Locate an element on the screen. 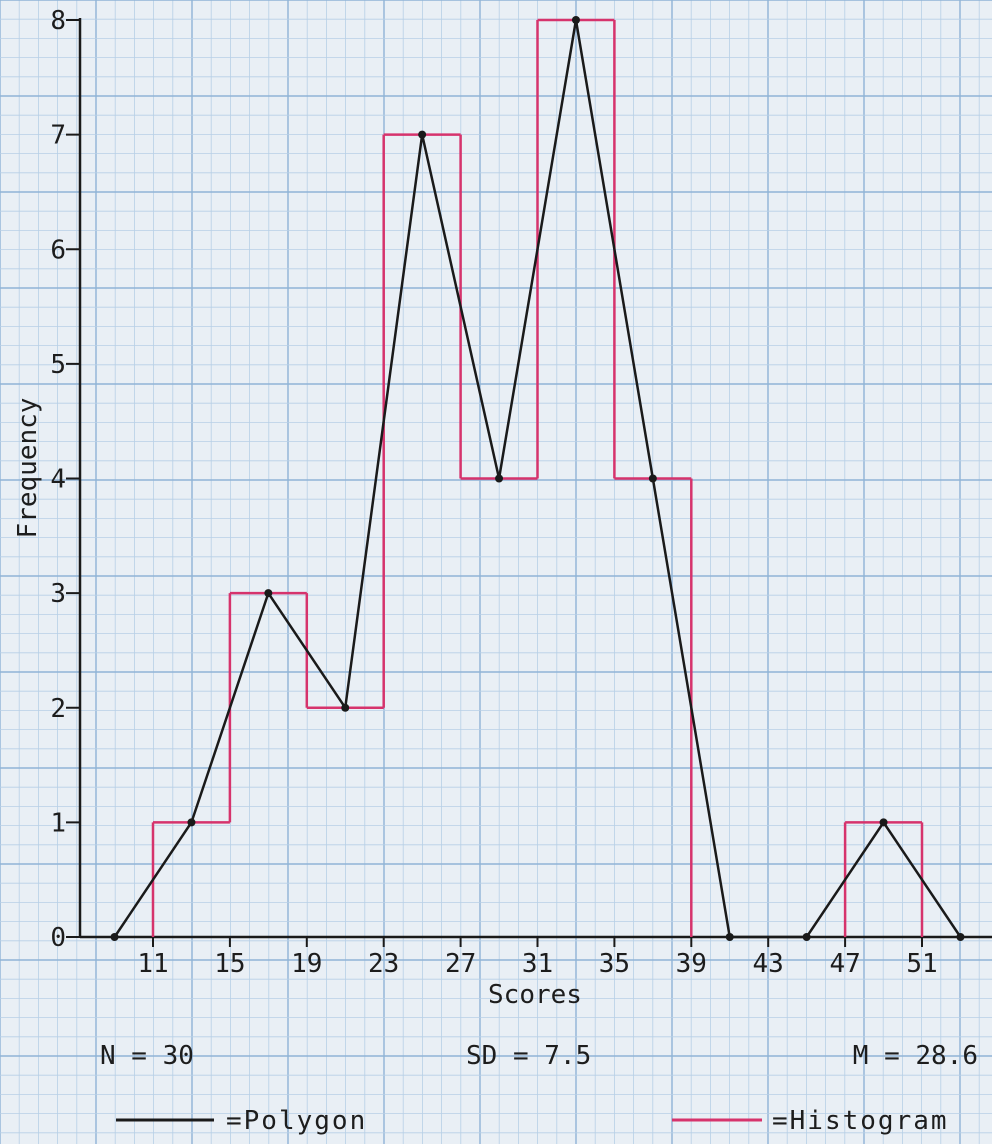 Image resolution: width=992 pixels, height=1144 pixels. legend-histogram-label: =Histogram is located at coordinates (860, 1121).